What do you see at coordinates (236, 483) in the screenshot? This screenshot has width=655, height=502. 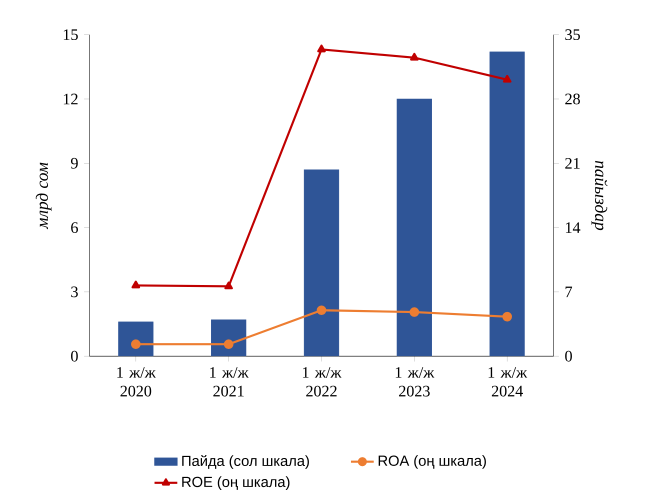 I see `legend-label: ROE (оң шкала)` at bounding box center [236, 483].